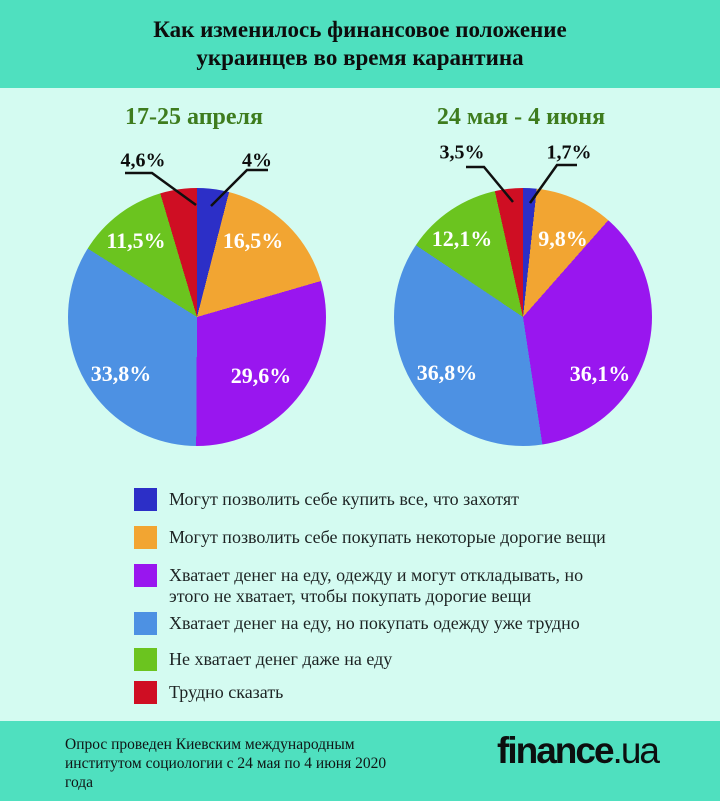 The image size is (720, 801). What do you see at coordinates (636, 750) in the screenshot?
I see `logo-ua-text: .ua` at bounding box center [636, 750].